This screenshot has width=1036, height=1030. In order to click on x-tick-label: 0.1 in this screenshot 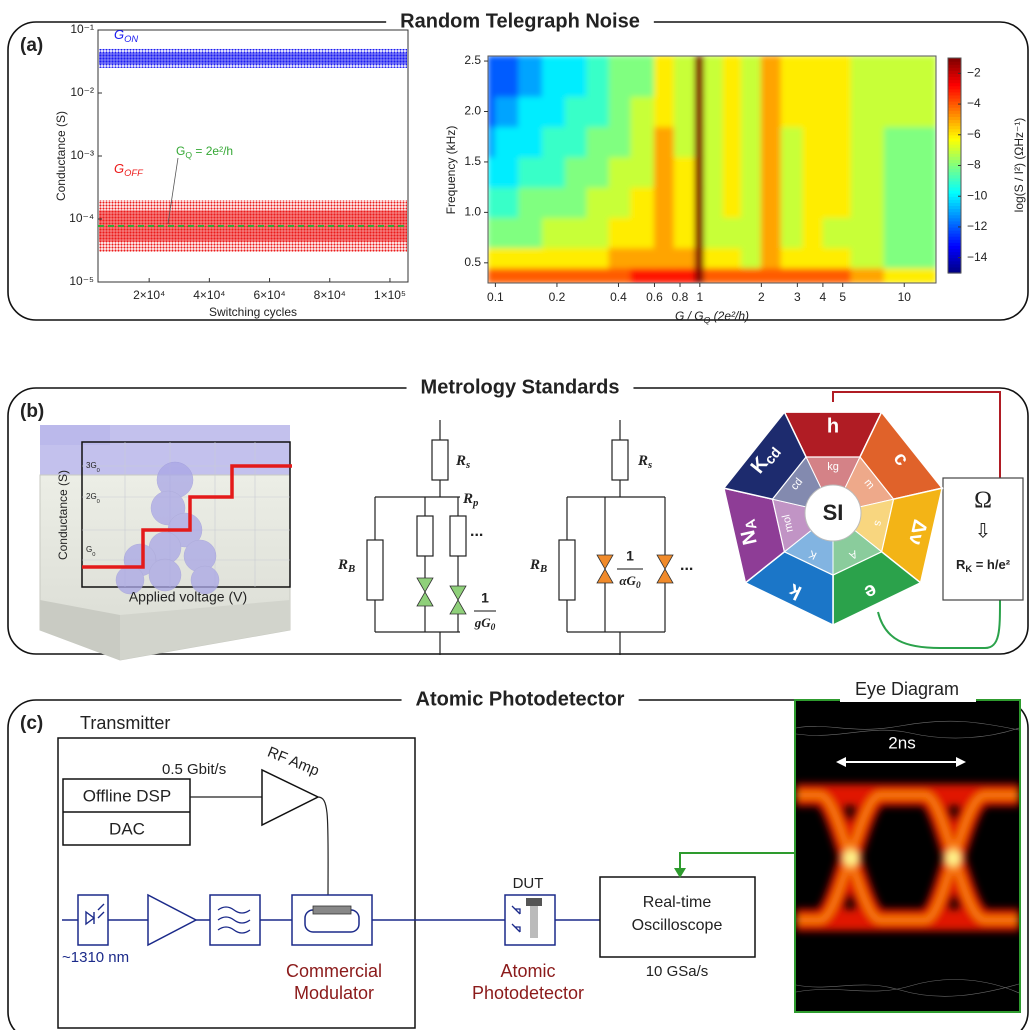, I will do `click(495, 297)`.